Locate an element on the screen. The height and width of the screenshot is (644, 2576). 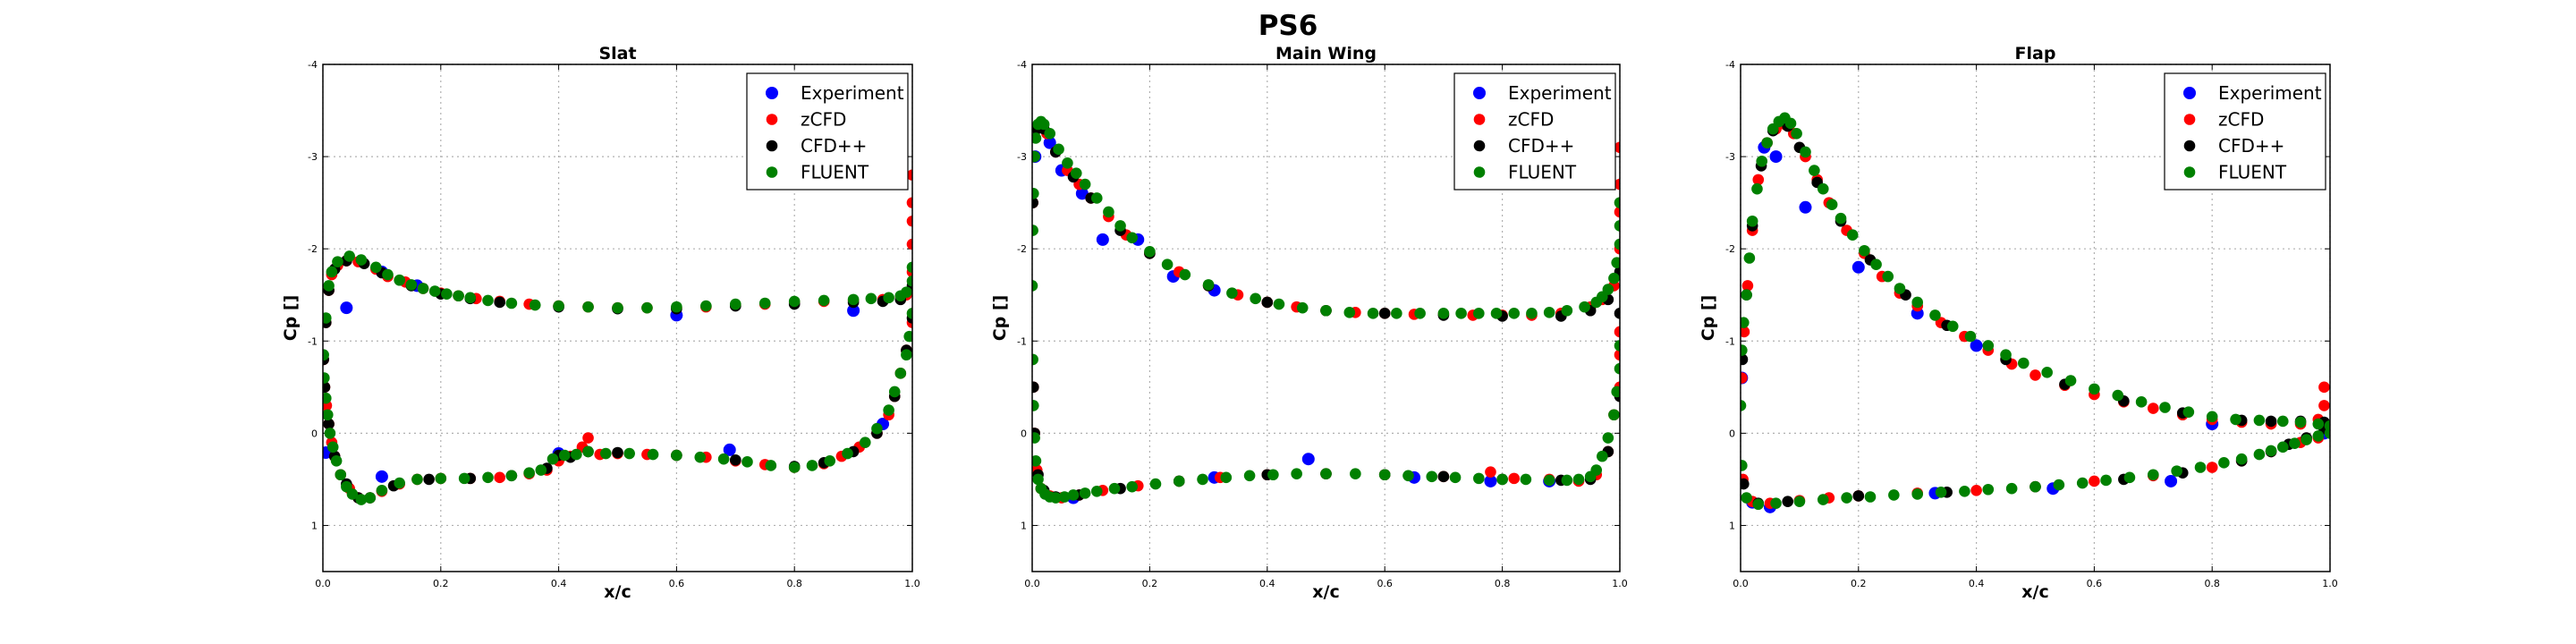
legend-label: Experiment is located at coordinates (2270, 93).